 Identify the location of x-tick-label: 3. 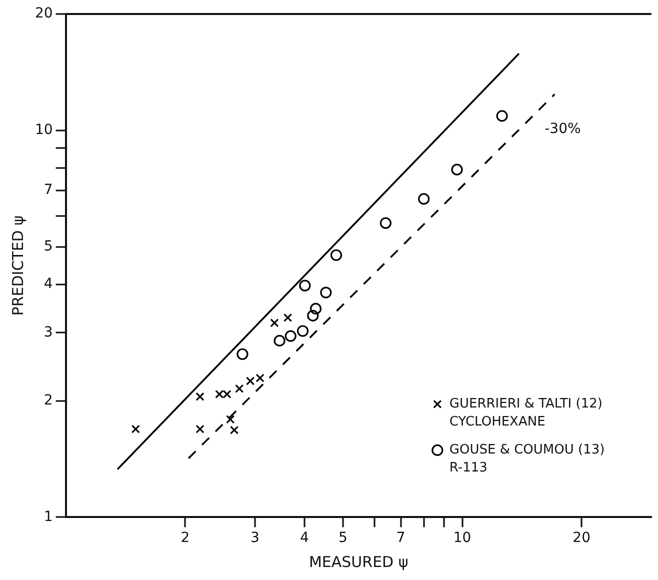
(255, 538).